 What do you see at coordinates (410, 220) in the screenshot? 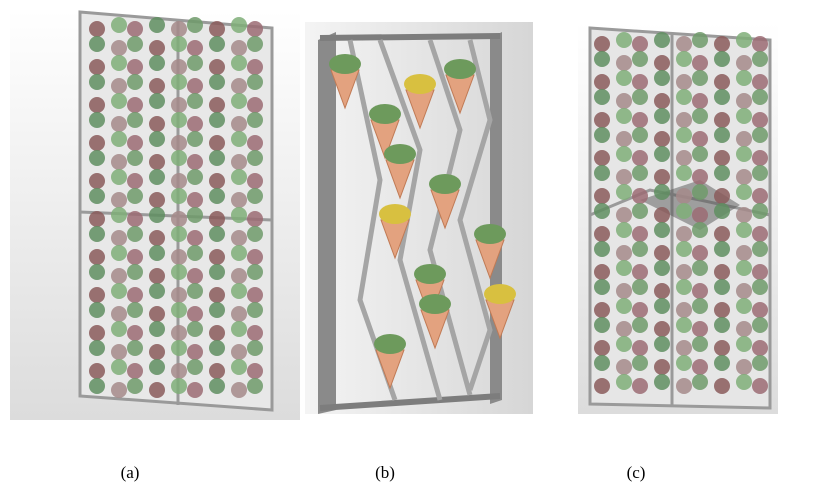
I see `strut` at bounding box center [410, 220].